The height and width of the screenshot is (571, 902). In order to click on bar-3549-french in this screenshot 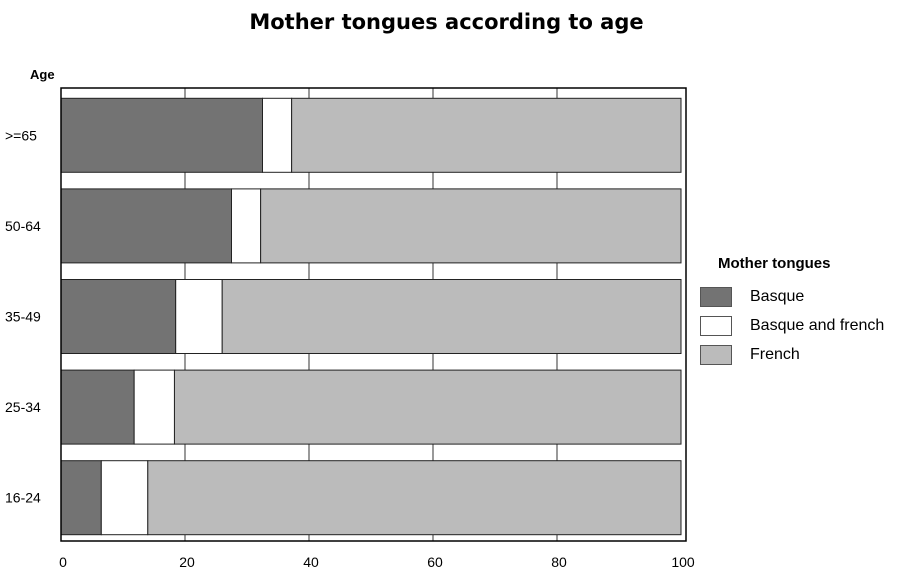, I will do `click(451, 316)`.